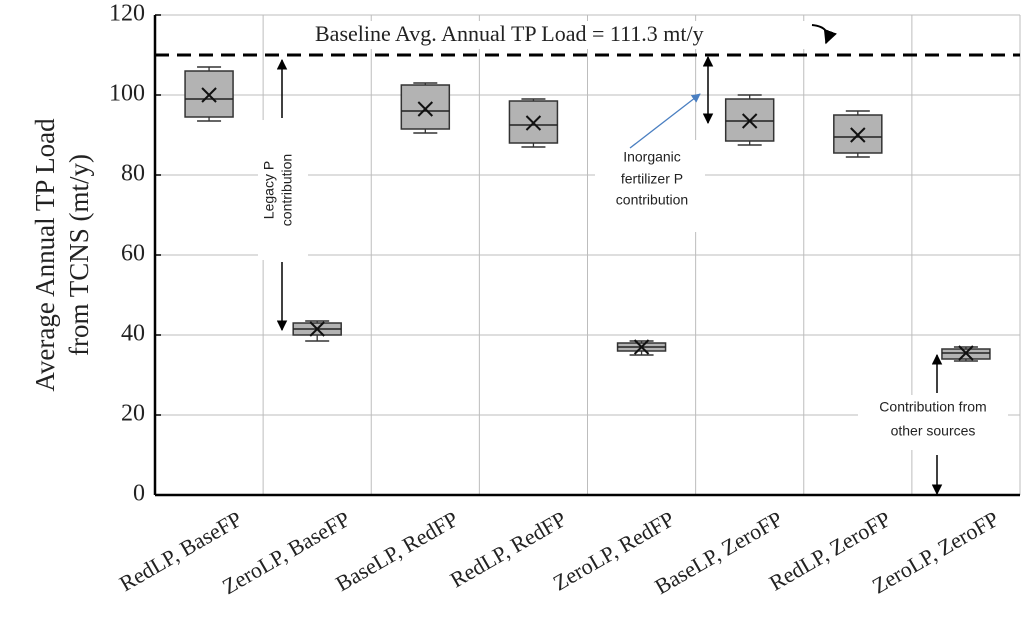 This screenshot has width=1021, height=622. Describe the element at coordinates (127, 94) in the screenshot. I see `y-tick-label: 100` at that location.